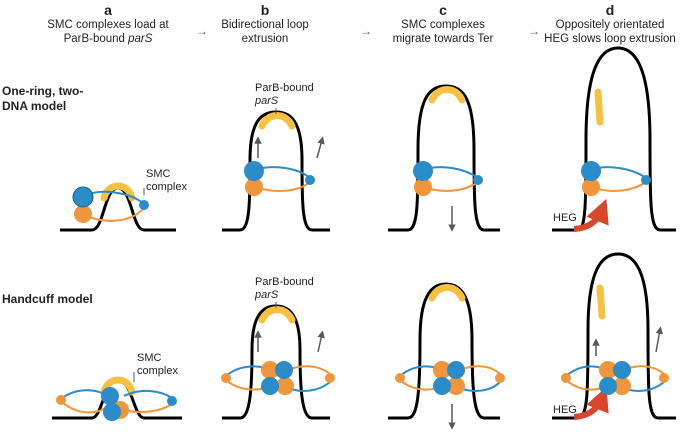  I want to click on smc-label-top: SMC complex, so click(166, 181).